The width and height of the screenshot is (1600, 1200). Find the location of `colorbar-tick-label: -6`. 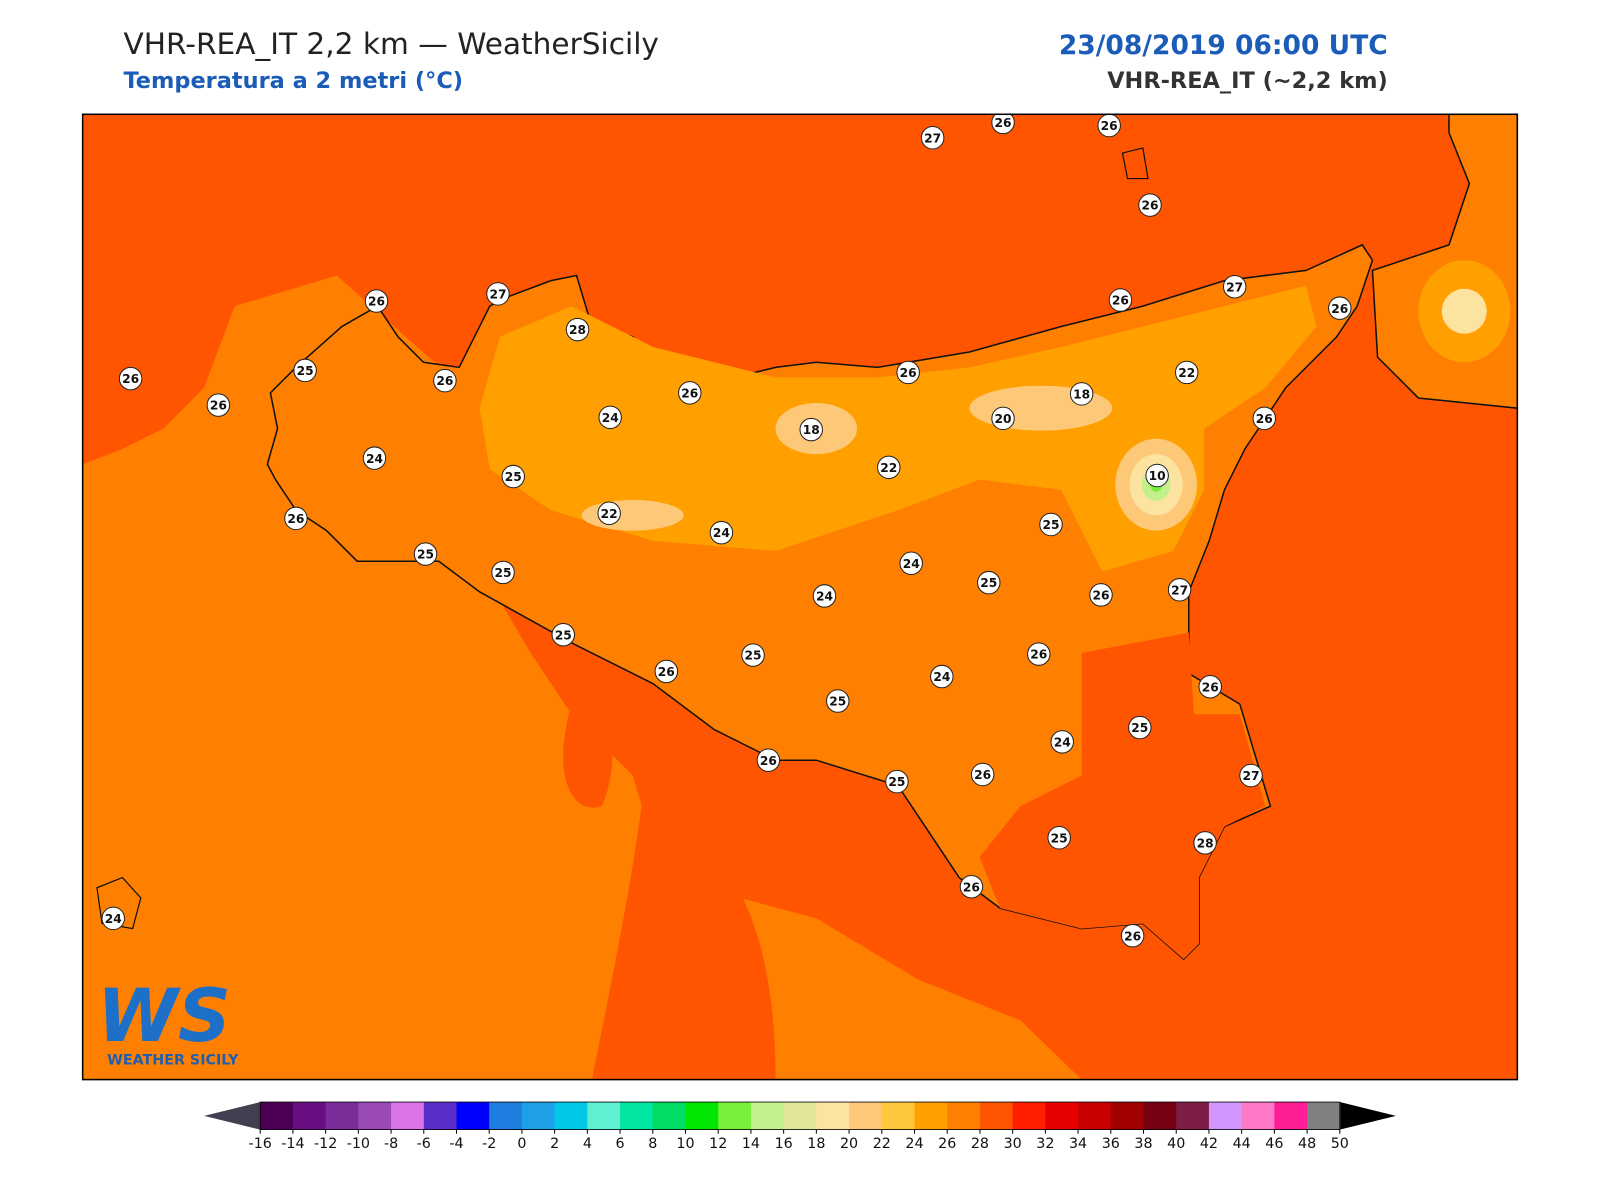

colorbar-tick-label: -6 is located at coordinates (424, 1144).